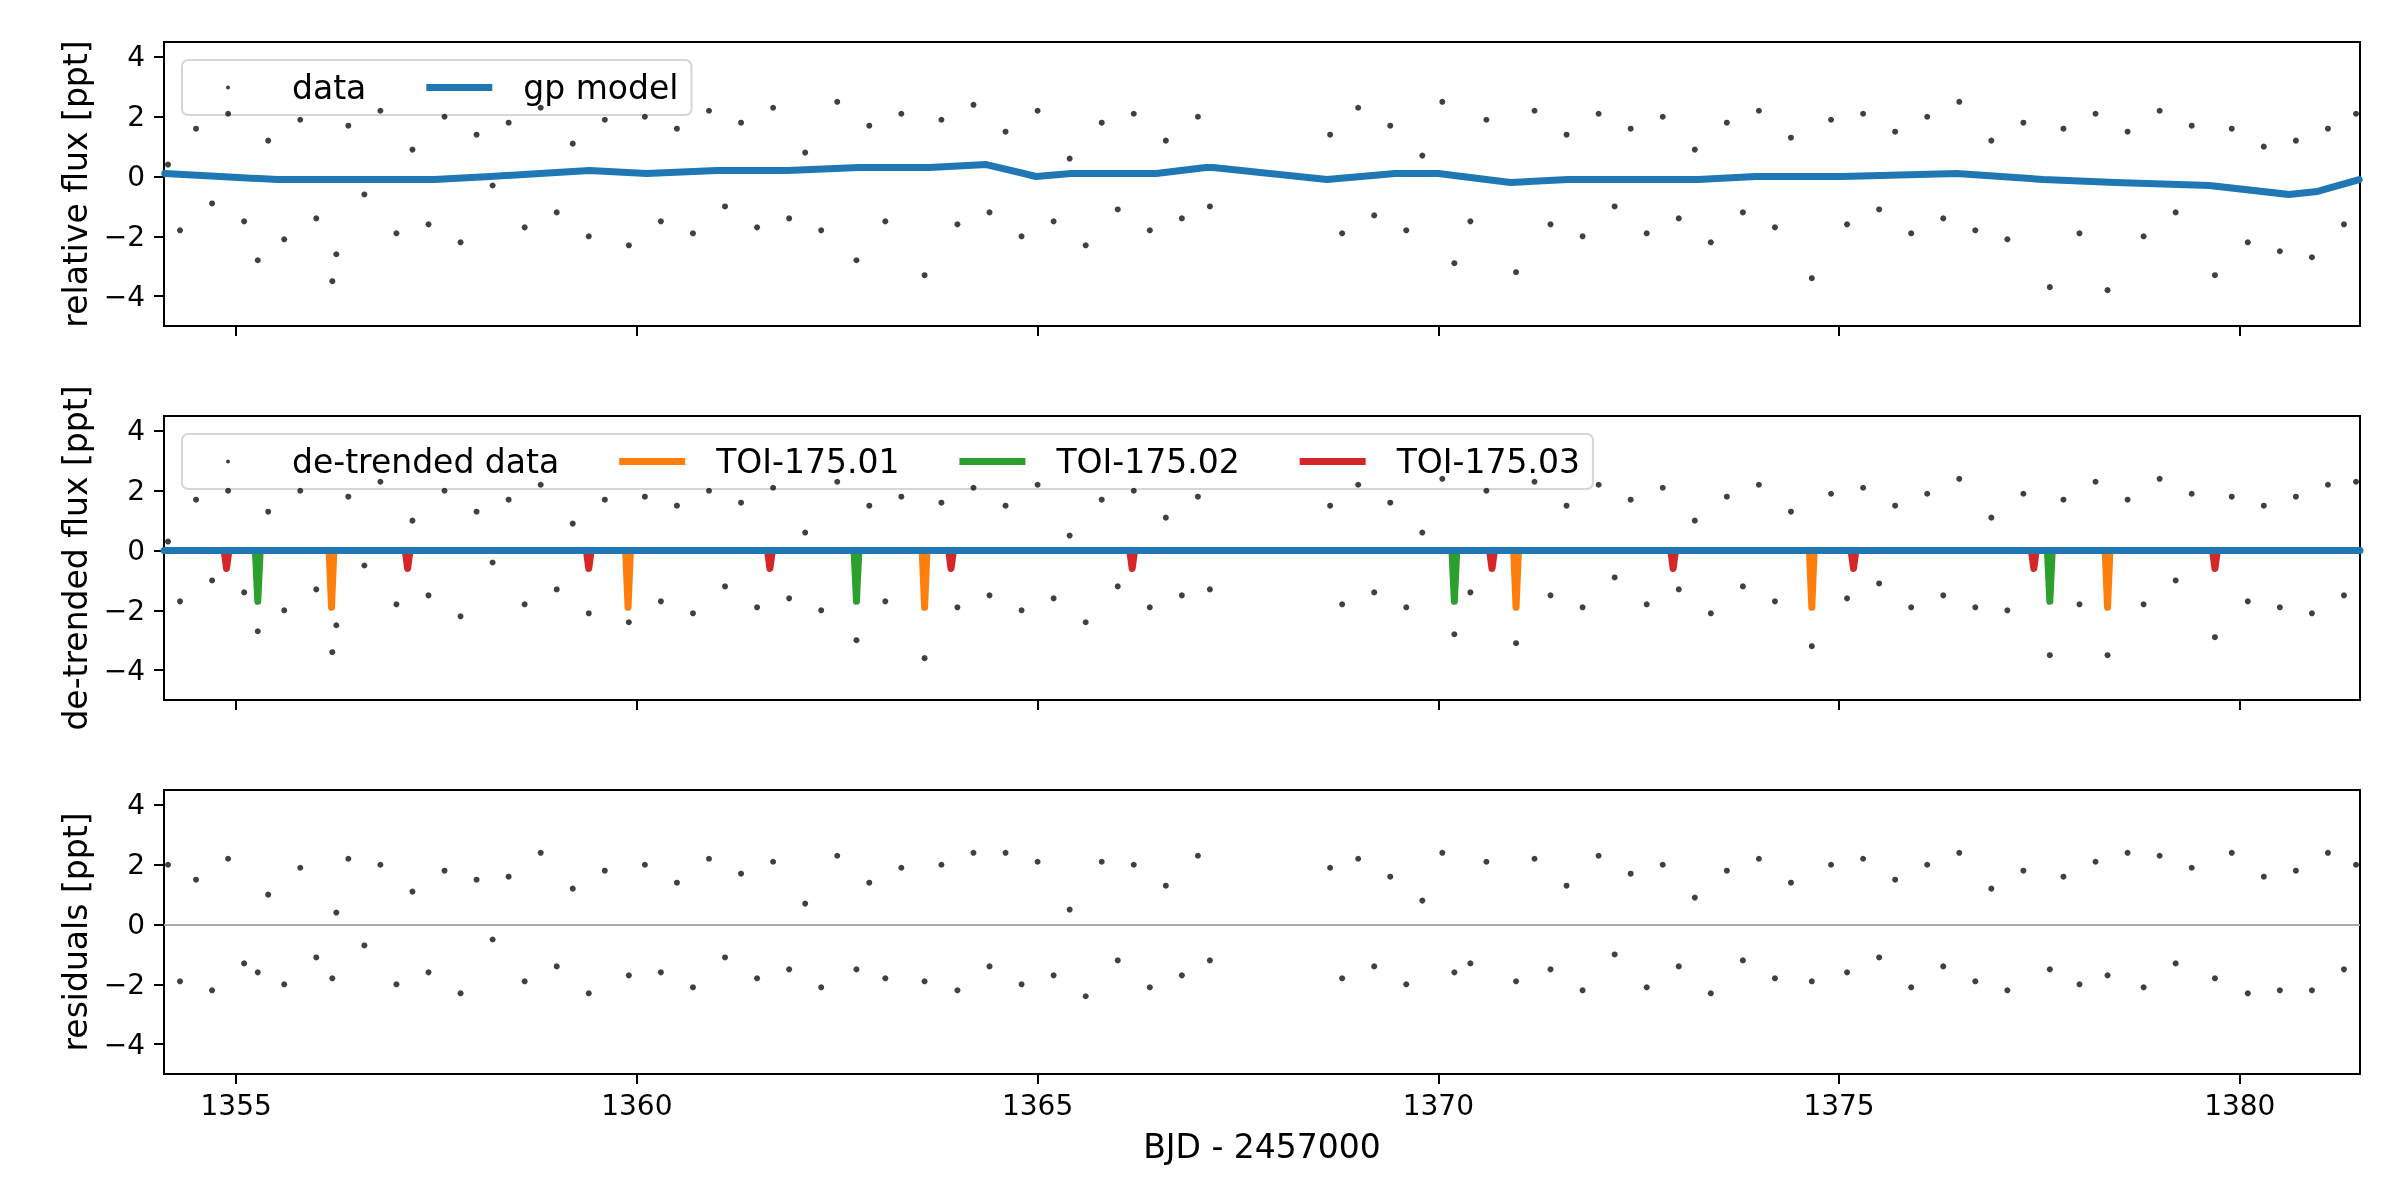 The image size is (2400, 1200). What do you see at coordinates (807, 461) in the screenshot?
I see `legend-label: TOI-175.01` at bounding box center [807, 461].